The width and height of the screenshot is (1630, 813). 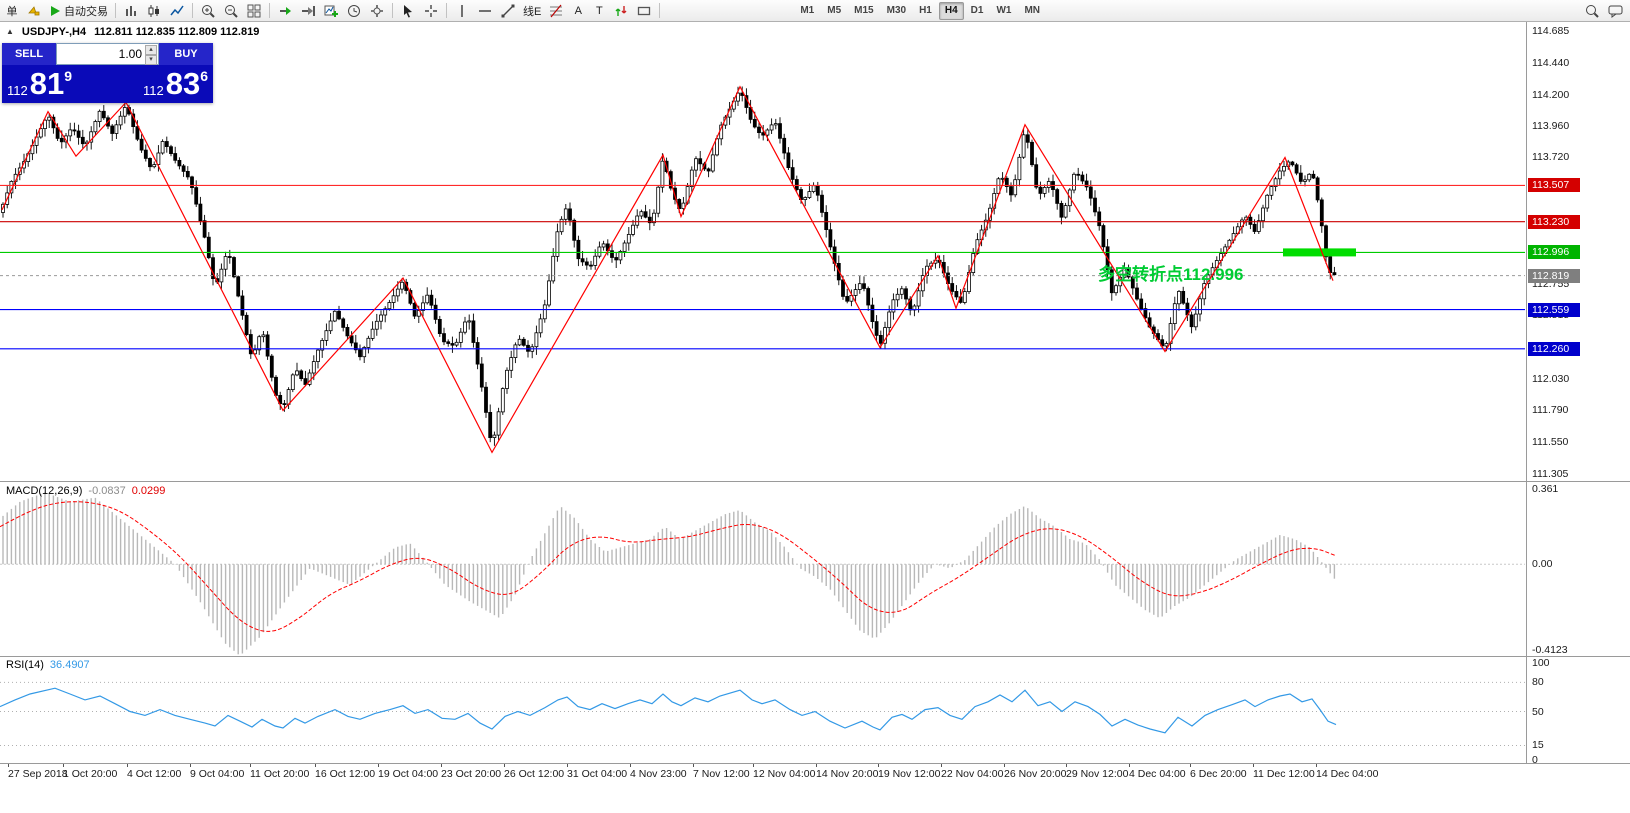 What do you see at coordinates (1538, 745) in the screenshot?
I see `rsi-tick: 15` at bounding box center [1538, 745].